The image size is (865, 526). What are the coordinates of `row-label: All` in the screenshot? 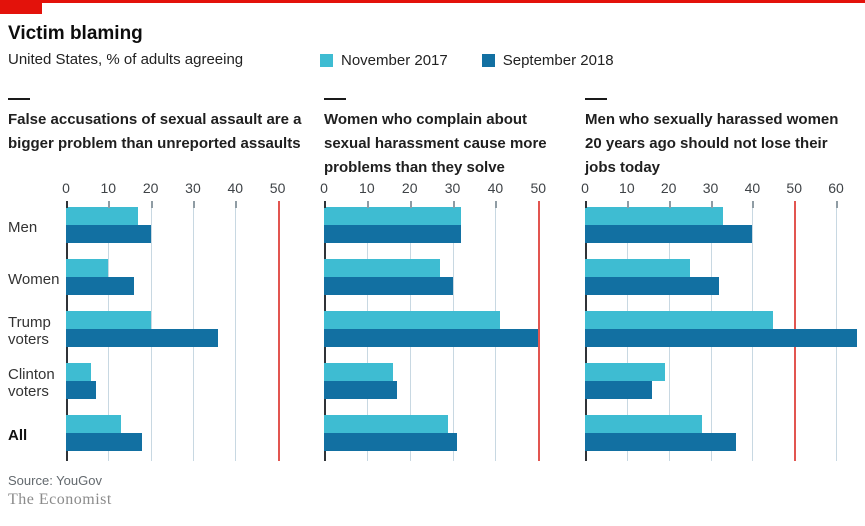 It's located at (18, 435).